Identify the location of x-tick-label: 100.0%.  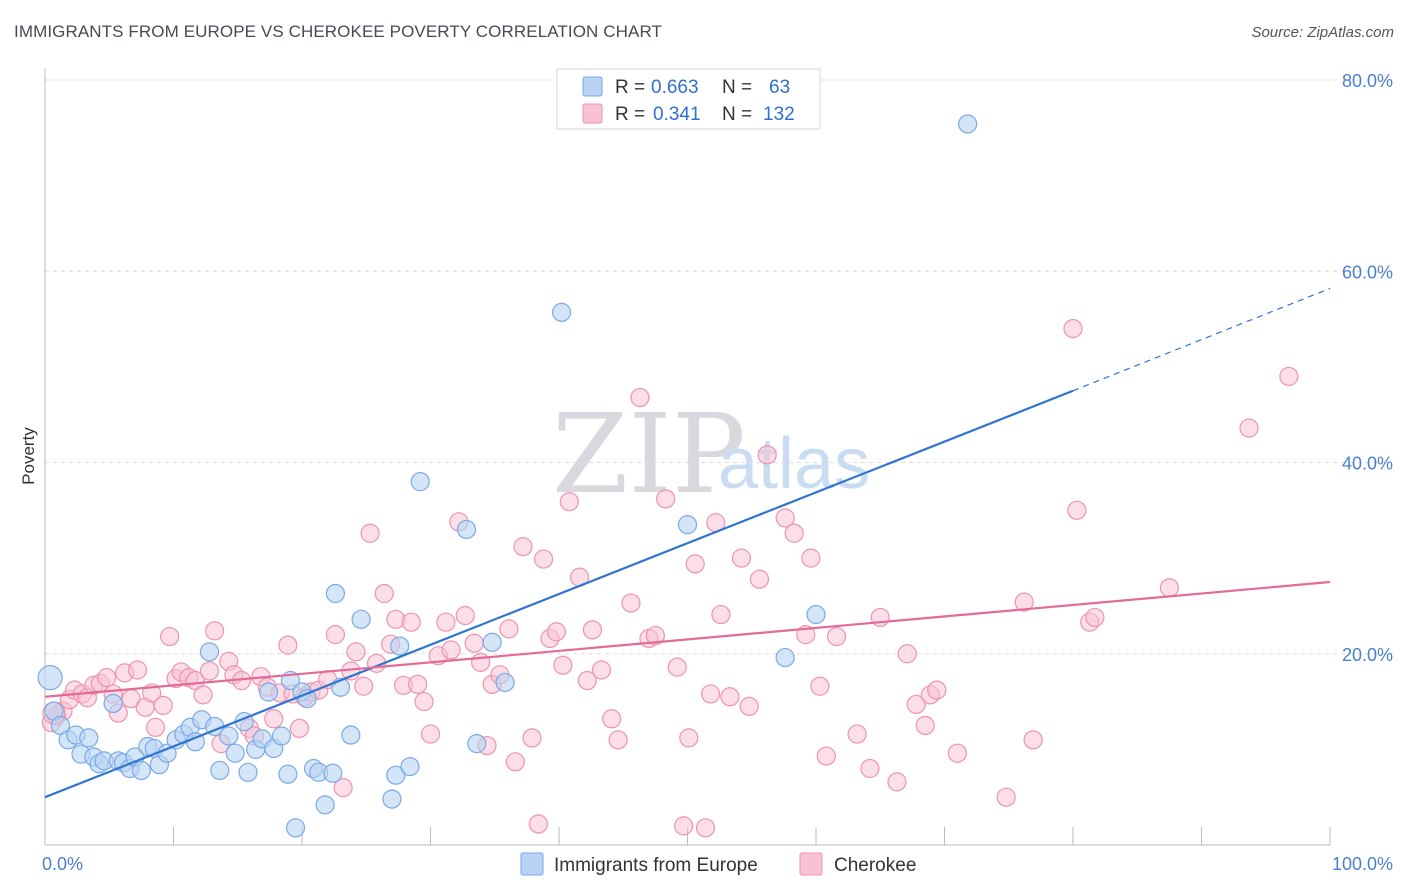
(1362, 864).